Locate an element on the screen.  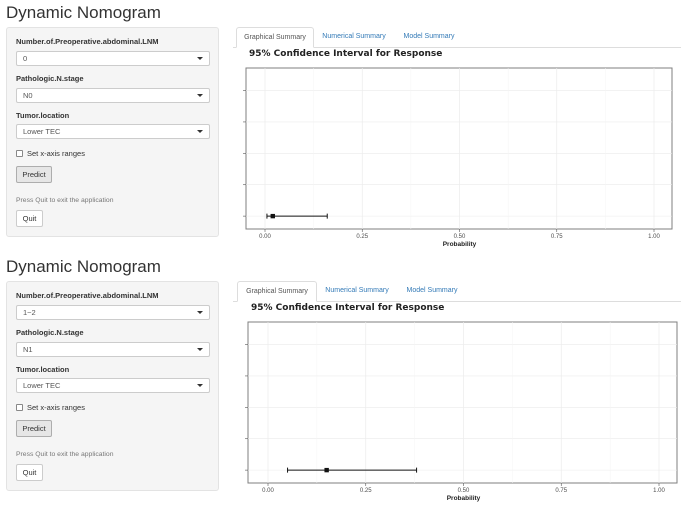
lnm-select: 0 is located at coordinates (113, 58).